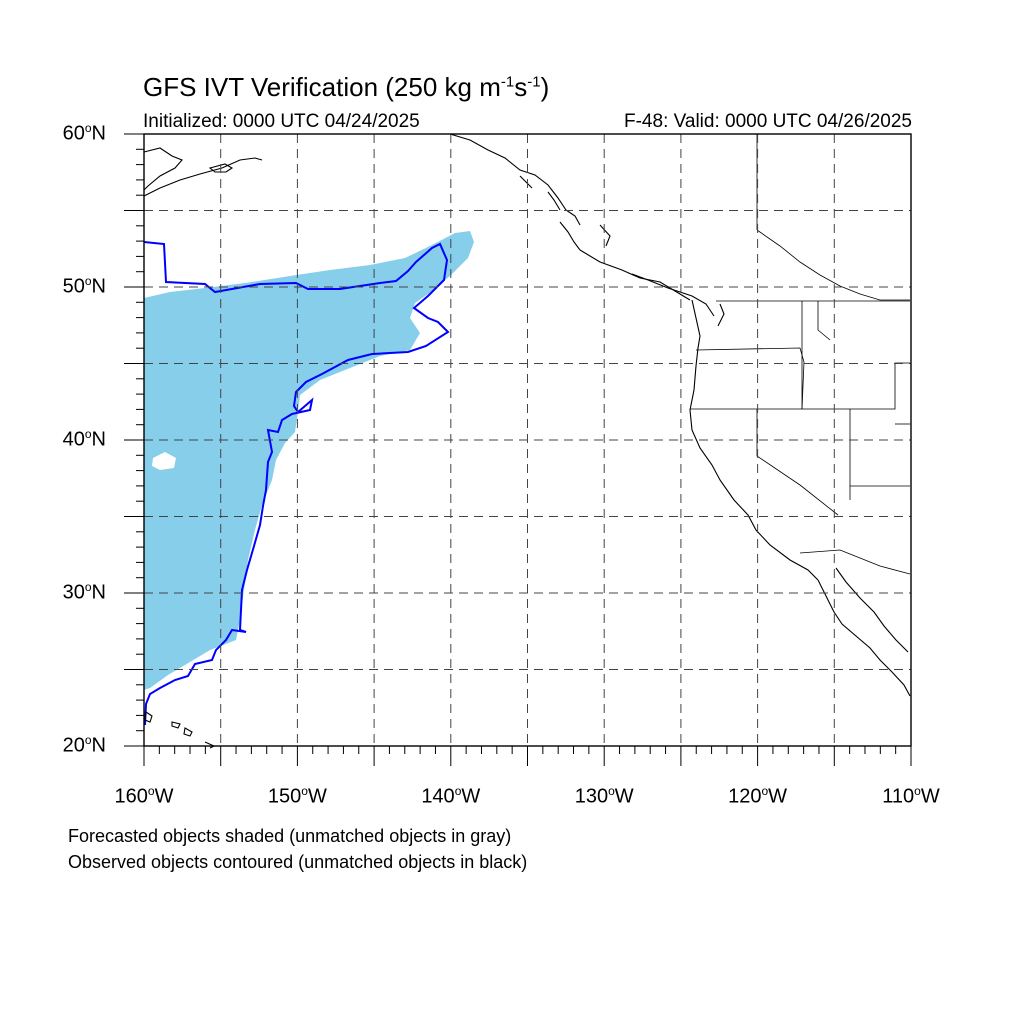 This screenshot has height=1024, width=1024. What do you see at coordinates (84, 745) in the screenshot?
I see `latitude-label: 20oN` at bounding box center [84, 745].